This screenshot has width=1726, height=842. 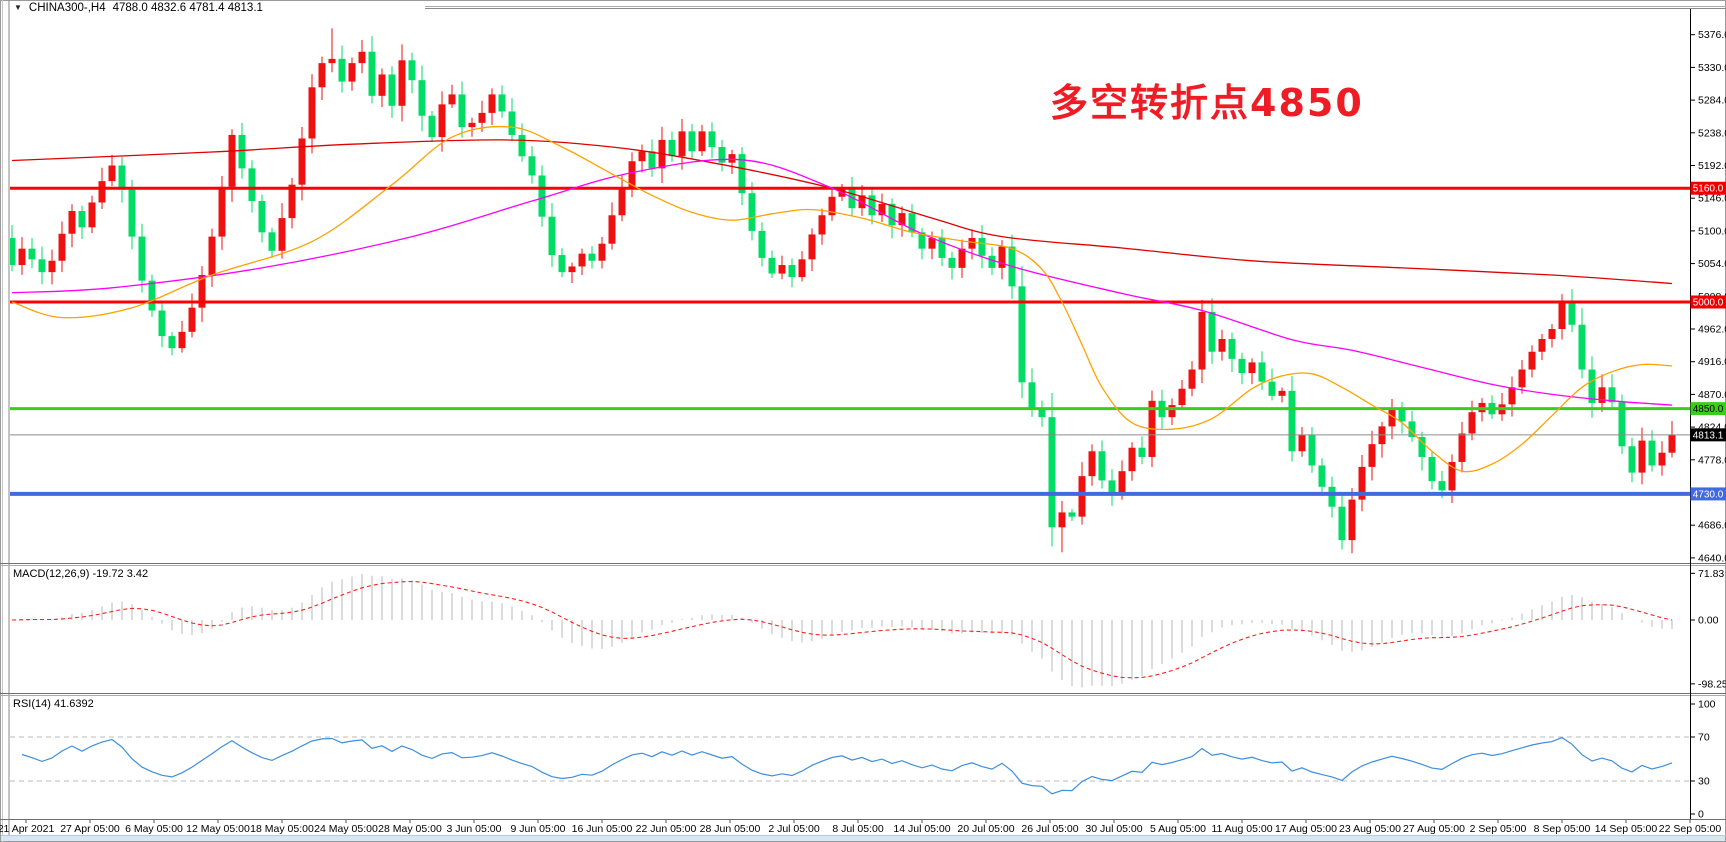 I want to click on price-badge-label: 4730.0, so click(x=1708, y=494).